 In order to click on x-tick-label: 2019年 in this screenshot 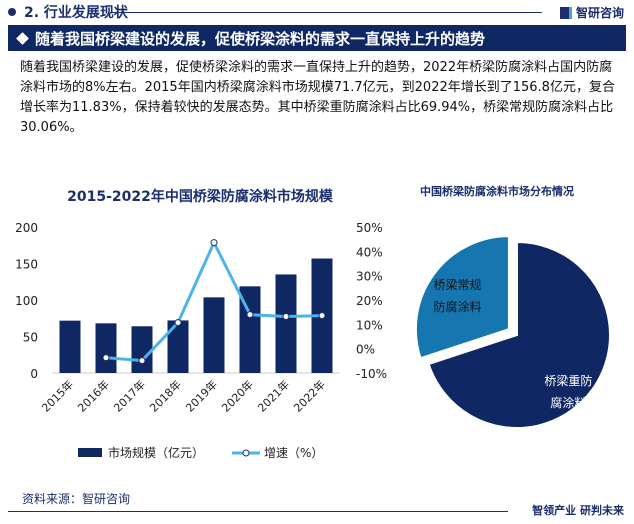, I will do `click(201, 395)`.